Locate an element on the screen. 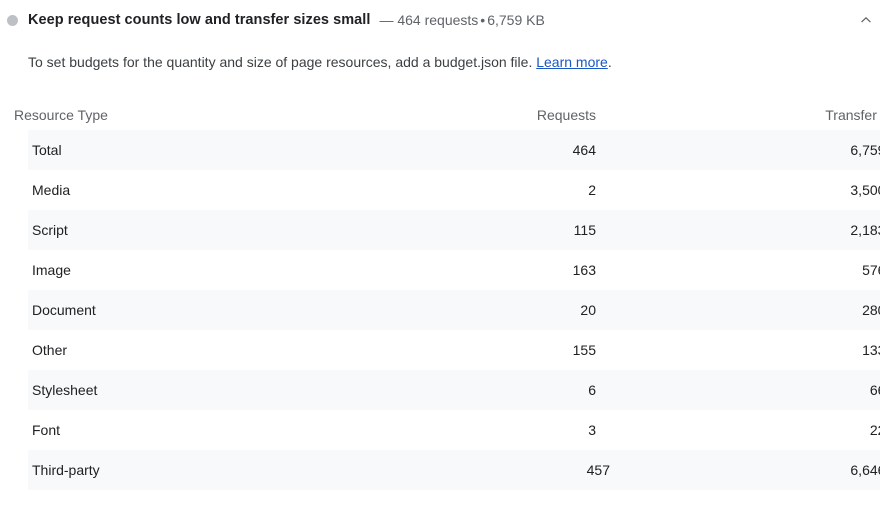 The width and height of the screenshot is (880, 505). cell-requests: 3 is located at coordinates (592, 430).